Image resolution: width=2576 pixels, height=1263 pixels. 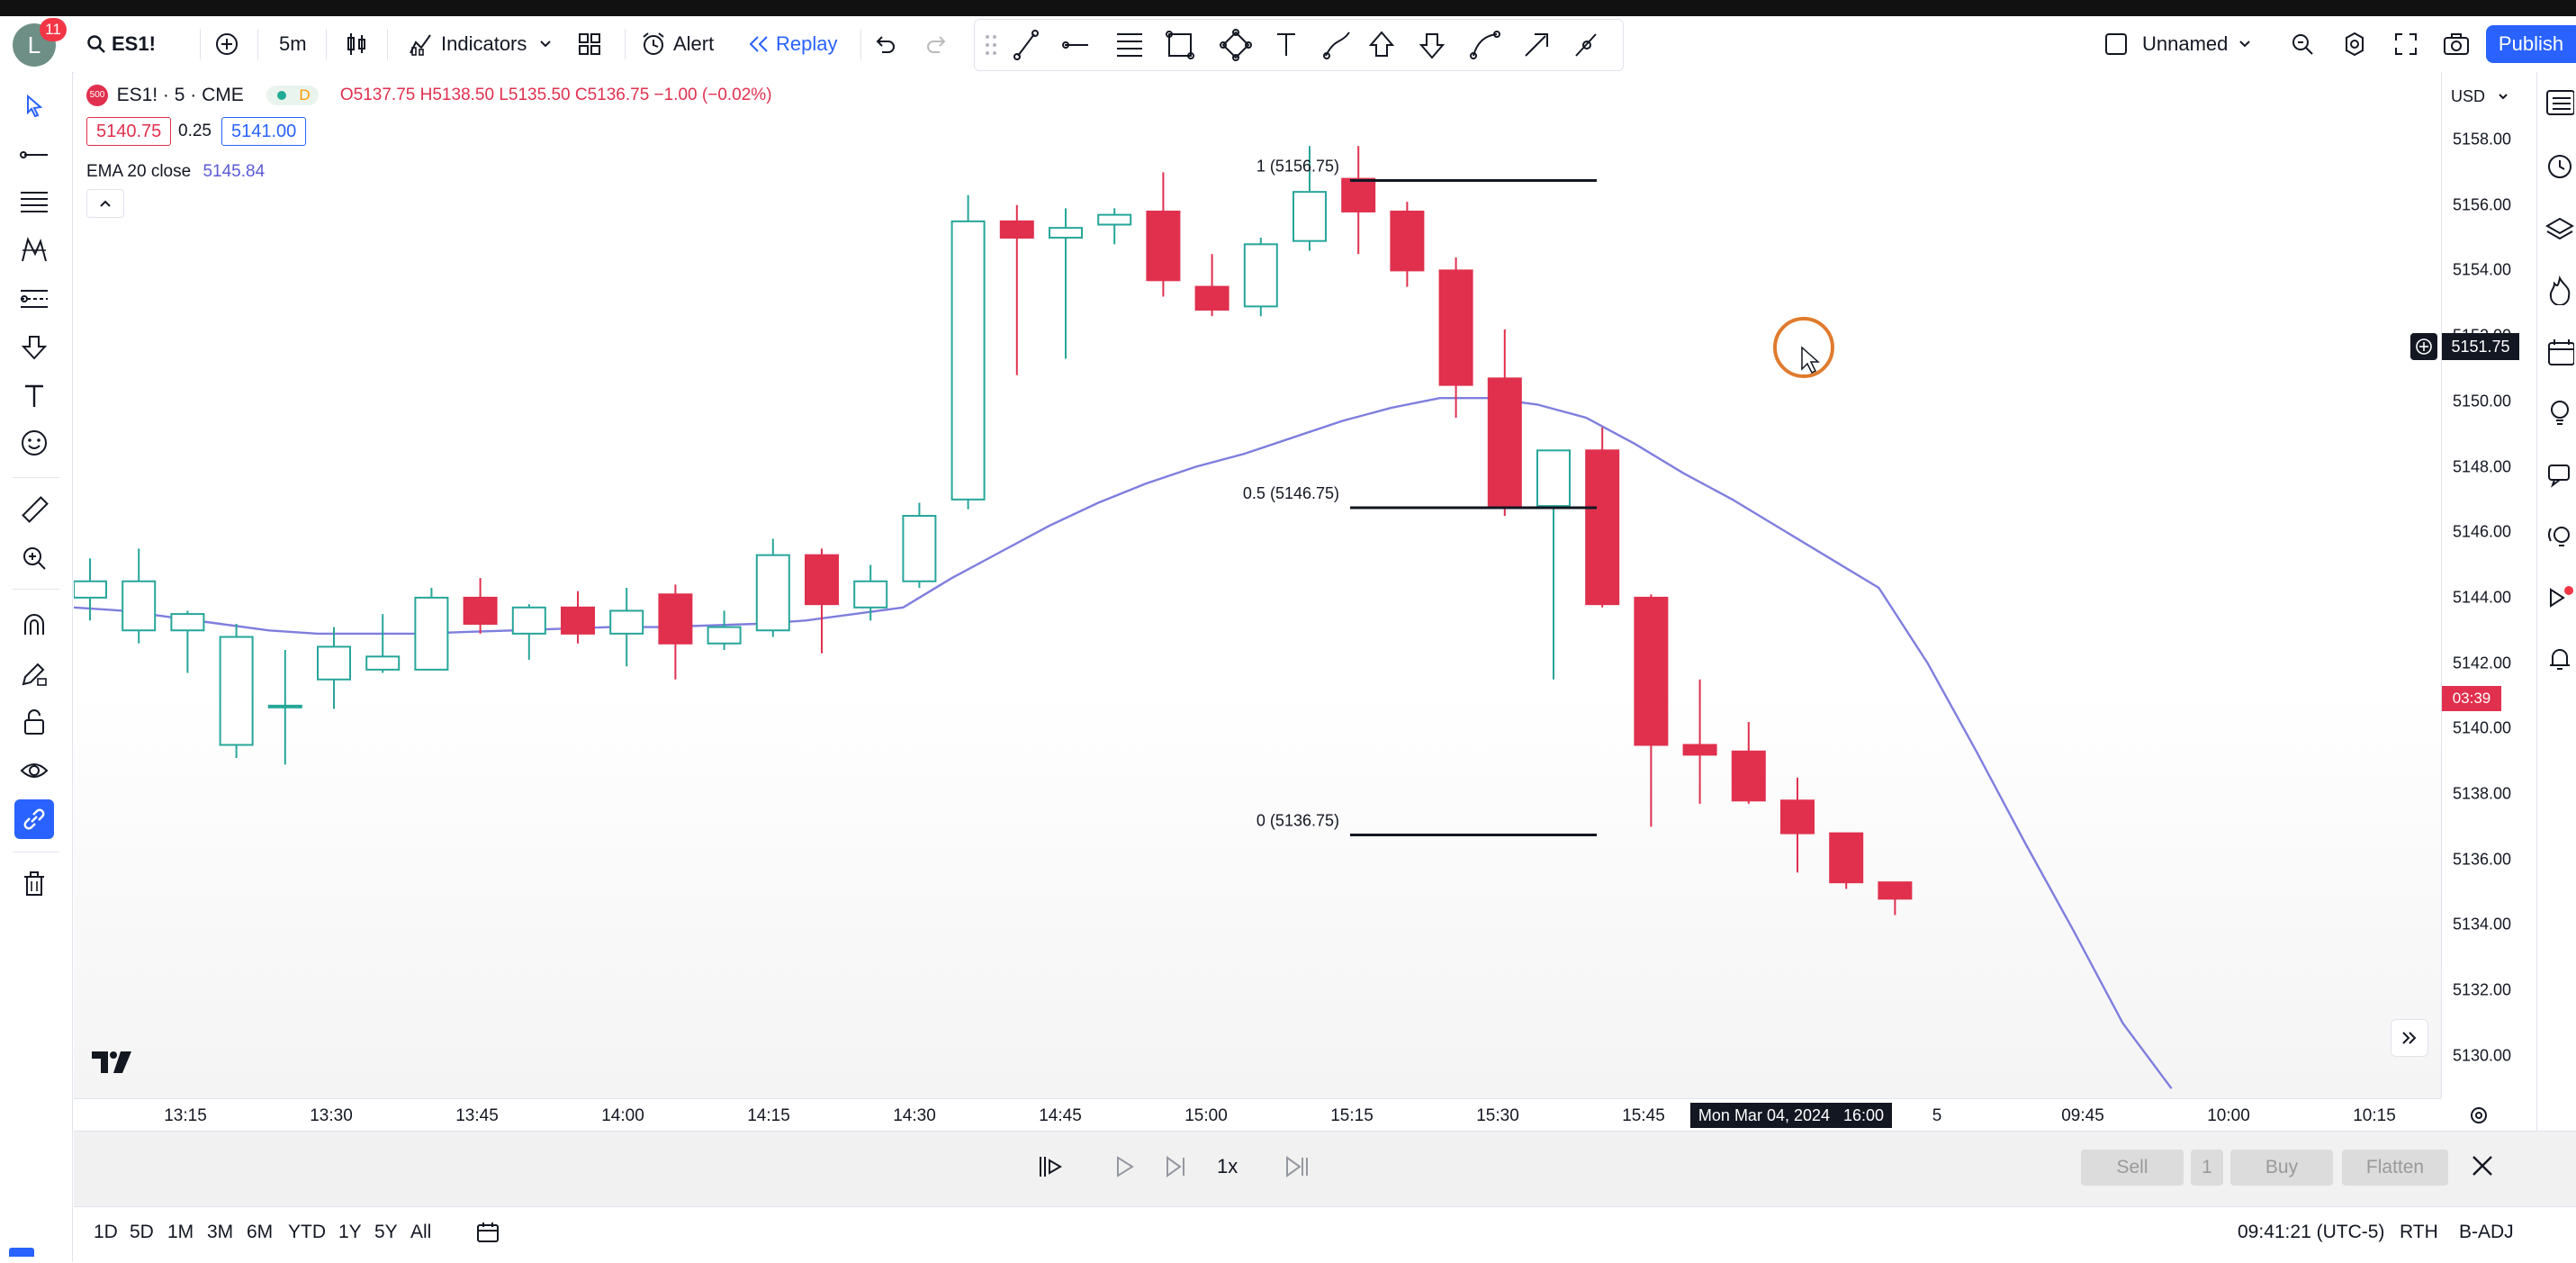 What do you see at coordinates (34, 625) in the screenshot?
I see `magnet-mode-button` at bounding box center [34, 625].